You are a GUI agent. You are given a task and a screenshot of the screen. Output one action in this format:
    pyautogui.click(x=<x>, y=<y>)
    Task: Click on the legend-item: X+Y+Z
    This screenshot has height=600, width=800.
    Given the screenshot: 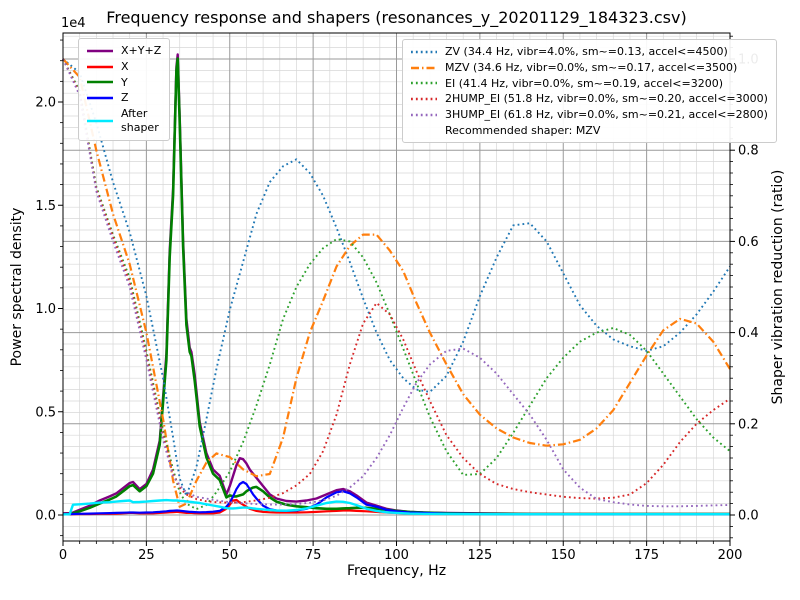 What is the action you would take?
    pyautogui.click(x=123, y=51)
    